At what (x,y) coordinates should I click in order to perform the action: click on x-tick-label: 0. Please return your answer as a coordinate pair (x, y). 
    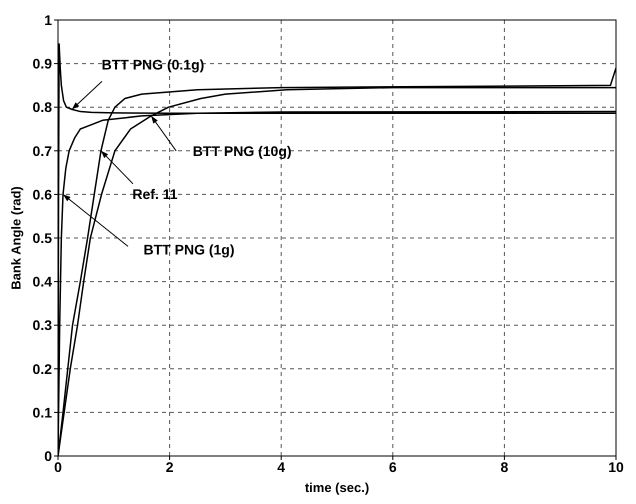
    Looking at the image, I should click on (58, 466).